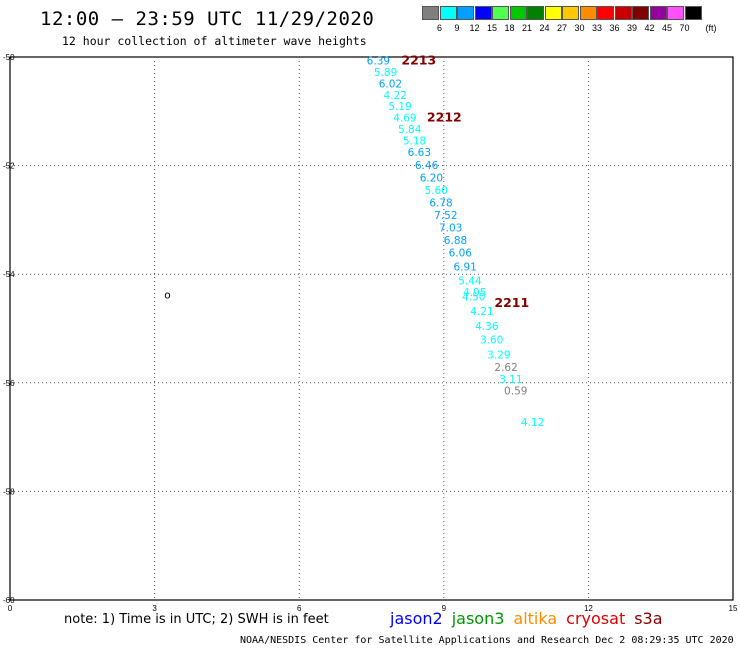 Image resolution: width=740 pixels, height=650 pixels. What do you see at coordinates (596, 618) in the screenshot?
I see `satellite-name: cryosat` at bounding box center [596, 618].